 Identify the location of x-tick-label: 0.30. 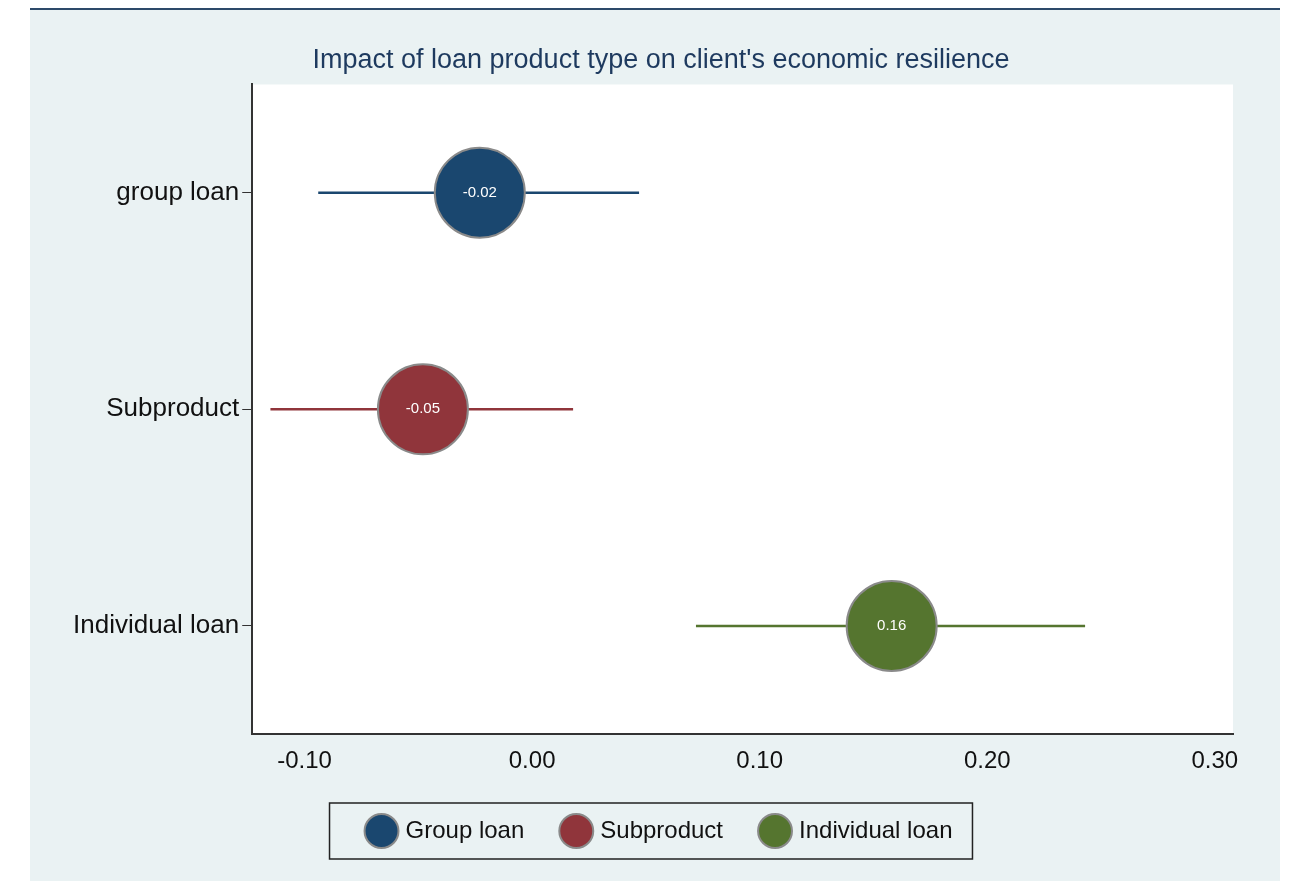
(1215, 760).